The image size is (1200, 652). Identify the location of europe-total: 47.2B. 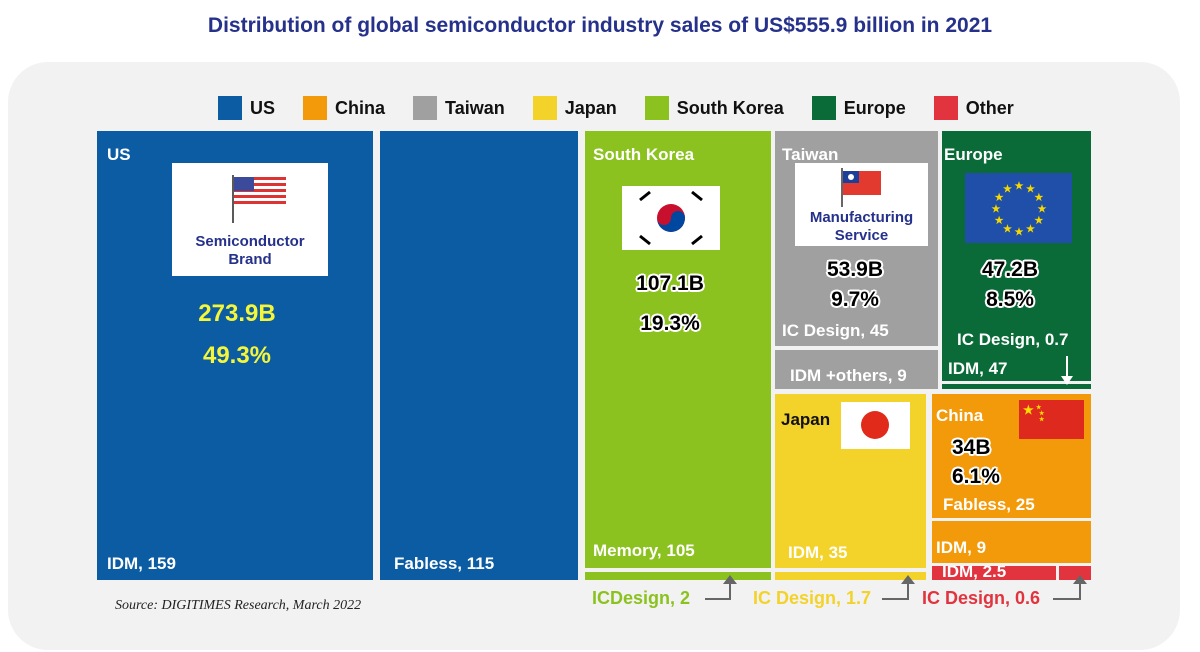
(1010, 269).